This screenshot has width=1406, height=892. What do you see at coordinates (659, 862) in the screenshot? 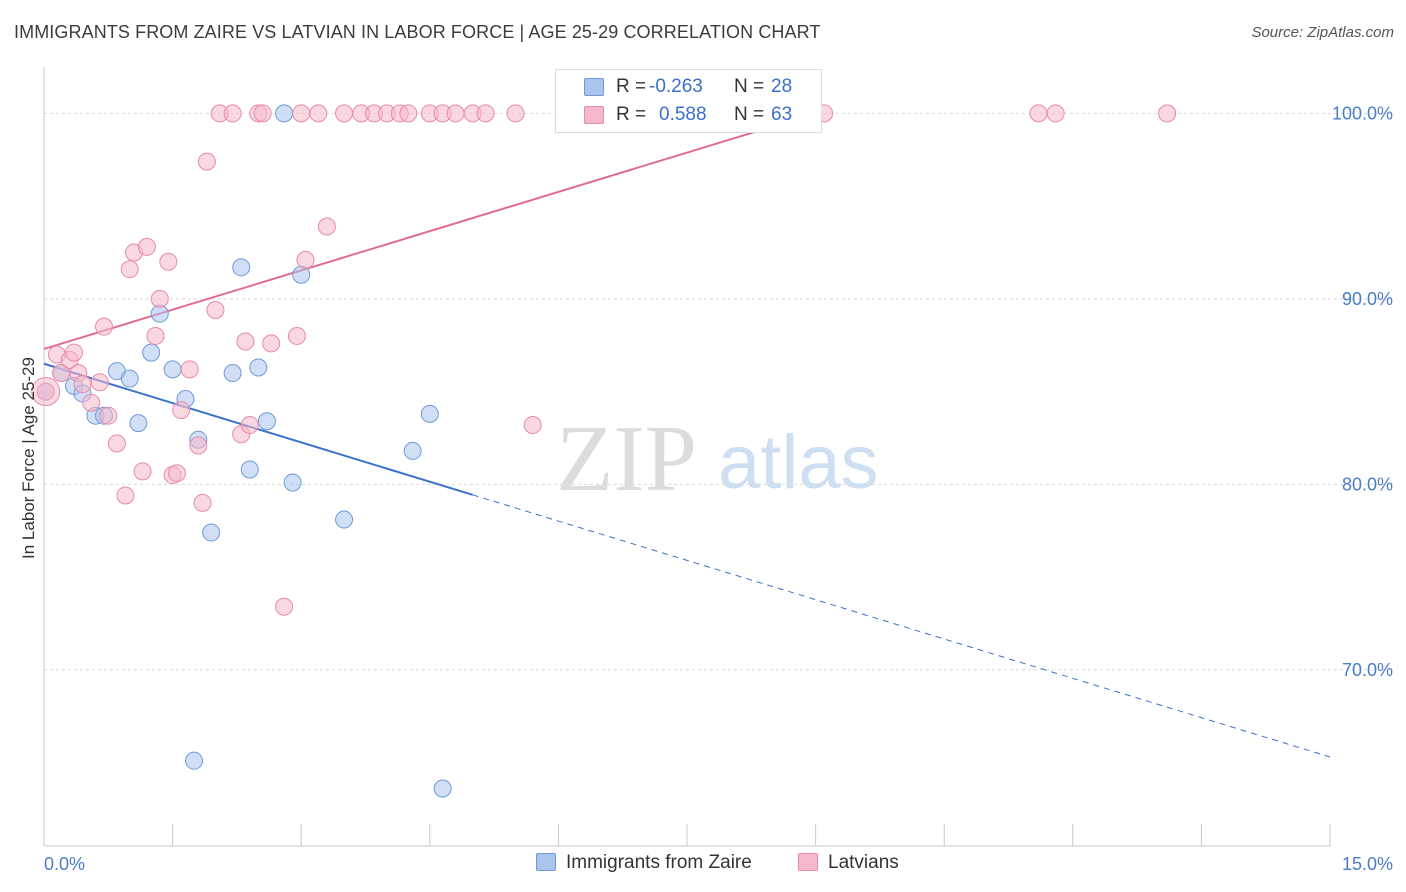
I see `bottom-legend-label-zaire: Immigrants from Zaire` at bounding box center [659, 862].